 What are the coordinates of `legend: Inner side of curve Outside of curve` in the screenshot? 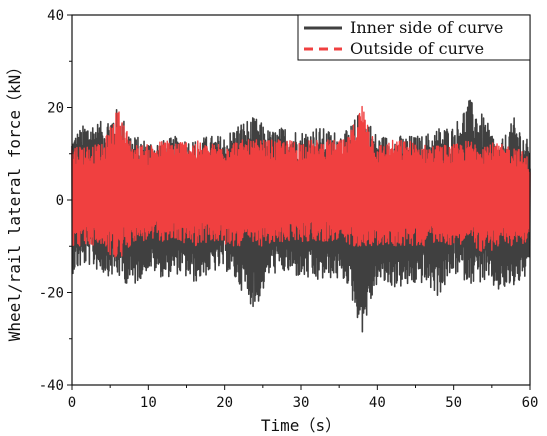 It's located at (414, 37).